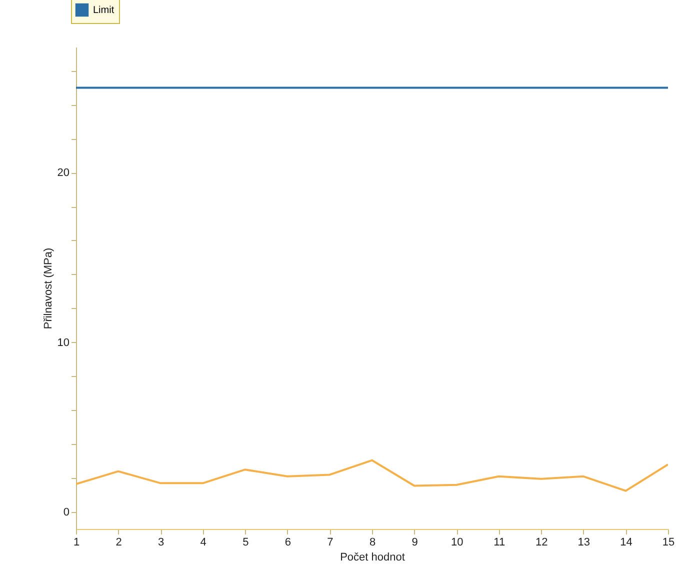 The width and height of the screenshot is (700, 574). Describe the element at coordinates (542, 542) in the screenshot. I see `x-tick-label: 12` at that location.